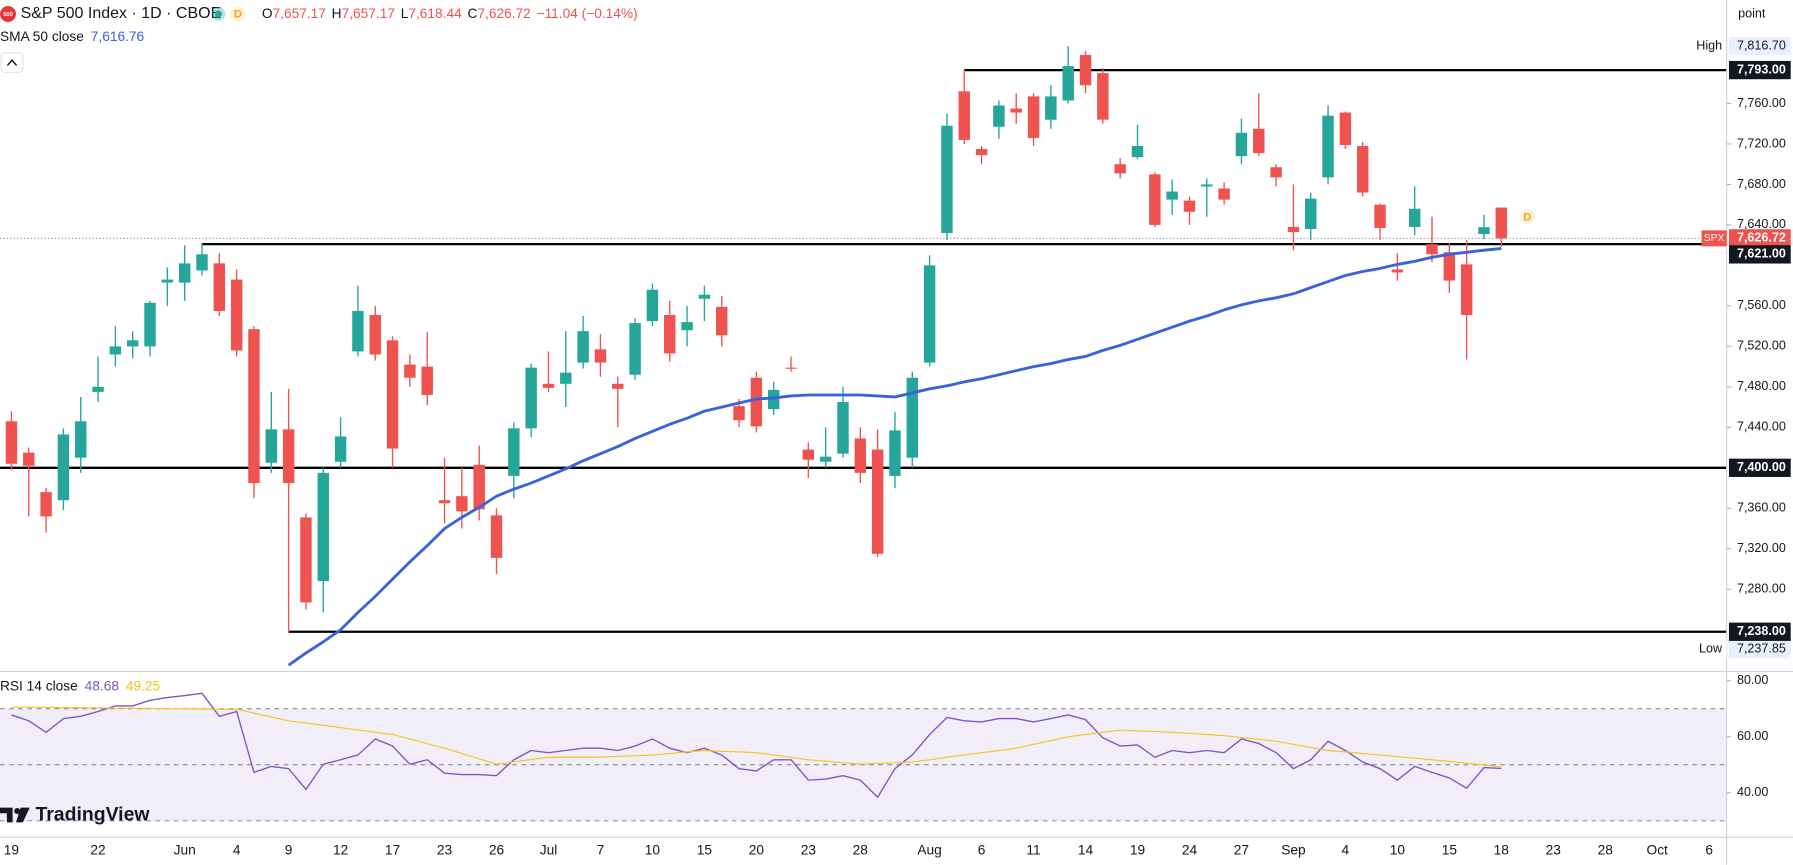 The image size is (1793, 865). I want to click on x-tick-label: Aug, so click(929, 850).